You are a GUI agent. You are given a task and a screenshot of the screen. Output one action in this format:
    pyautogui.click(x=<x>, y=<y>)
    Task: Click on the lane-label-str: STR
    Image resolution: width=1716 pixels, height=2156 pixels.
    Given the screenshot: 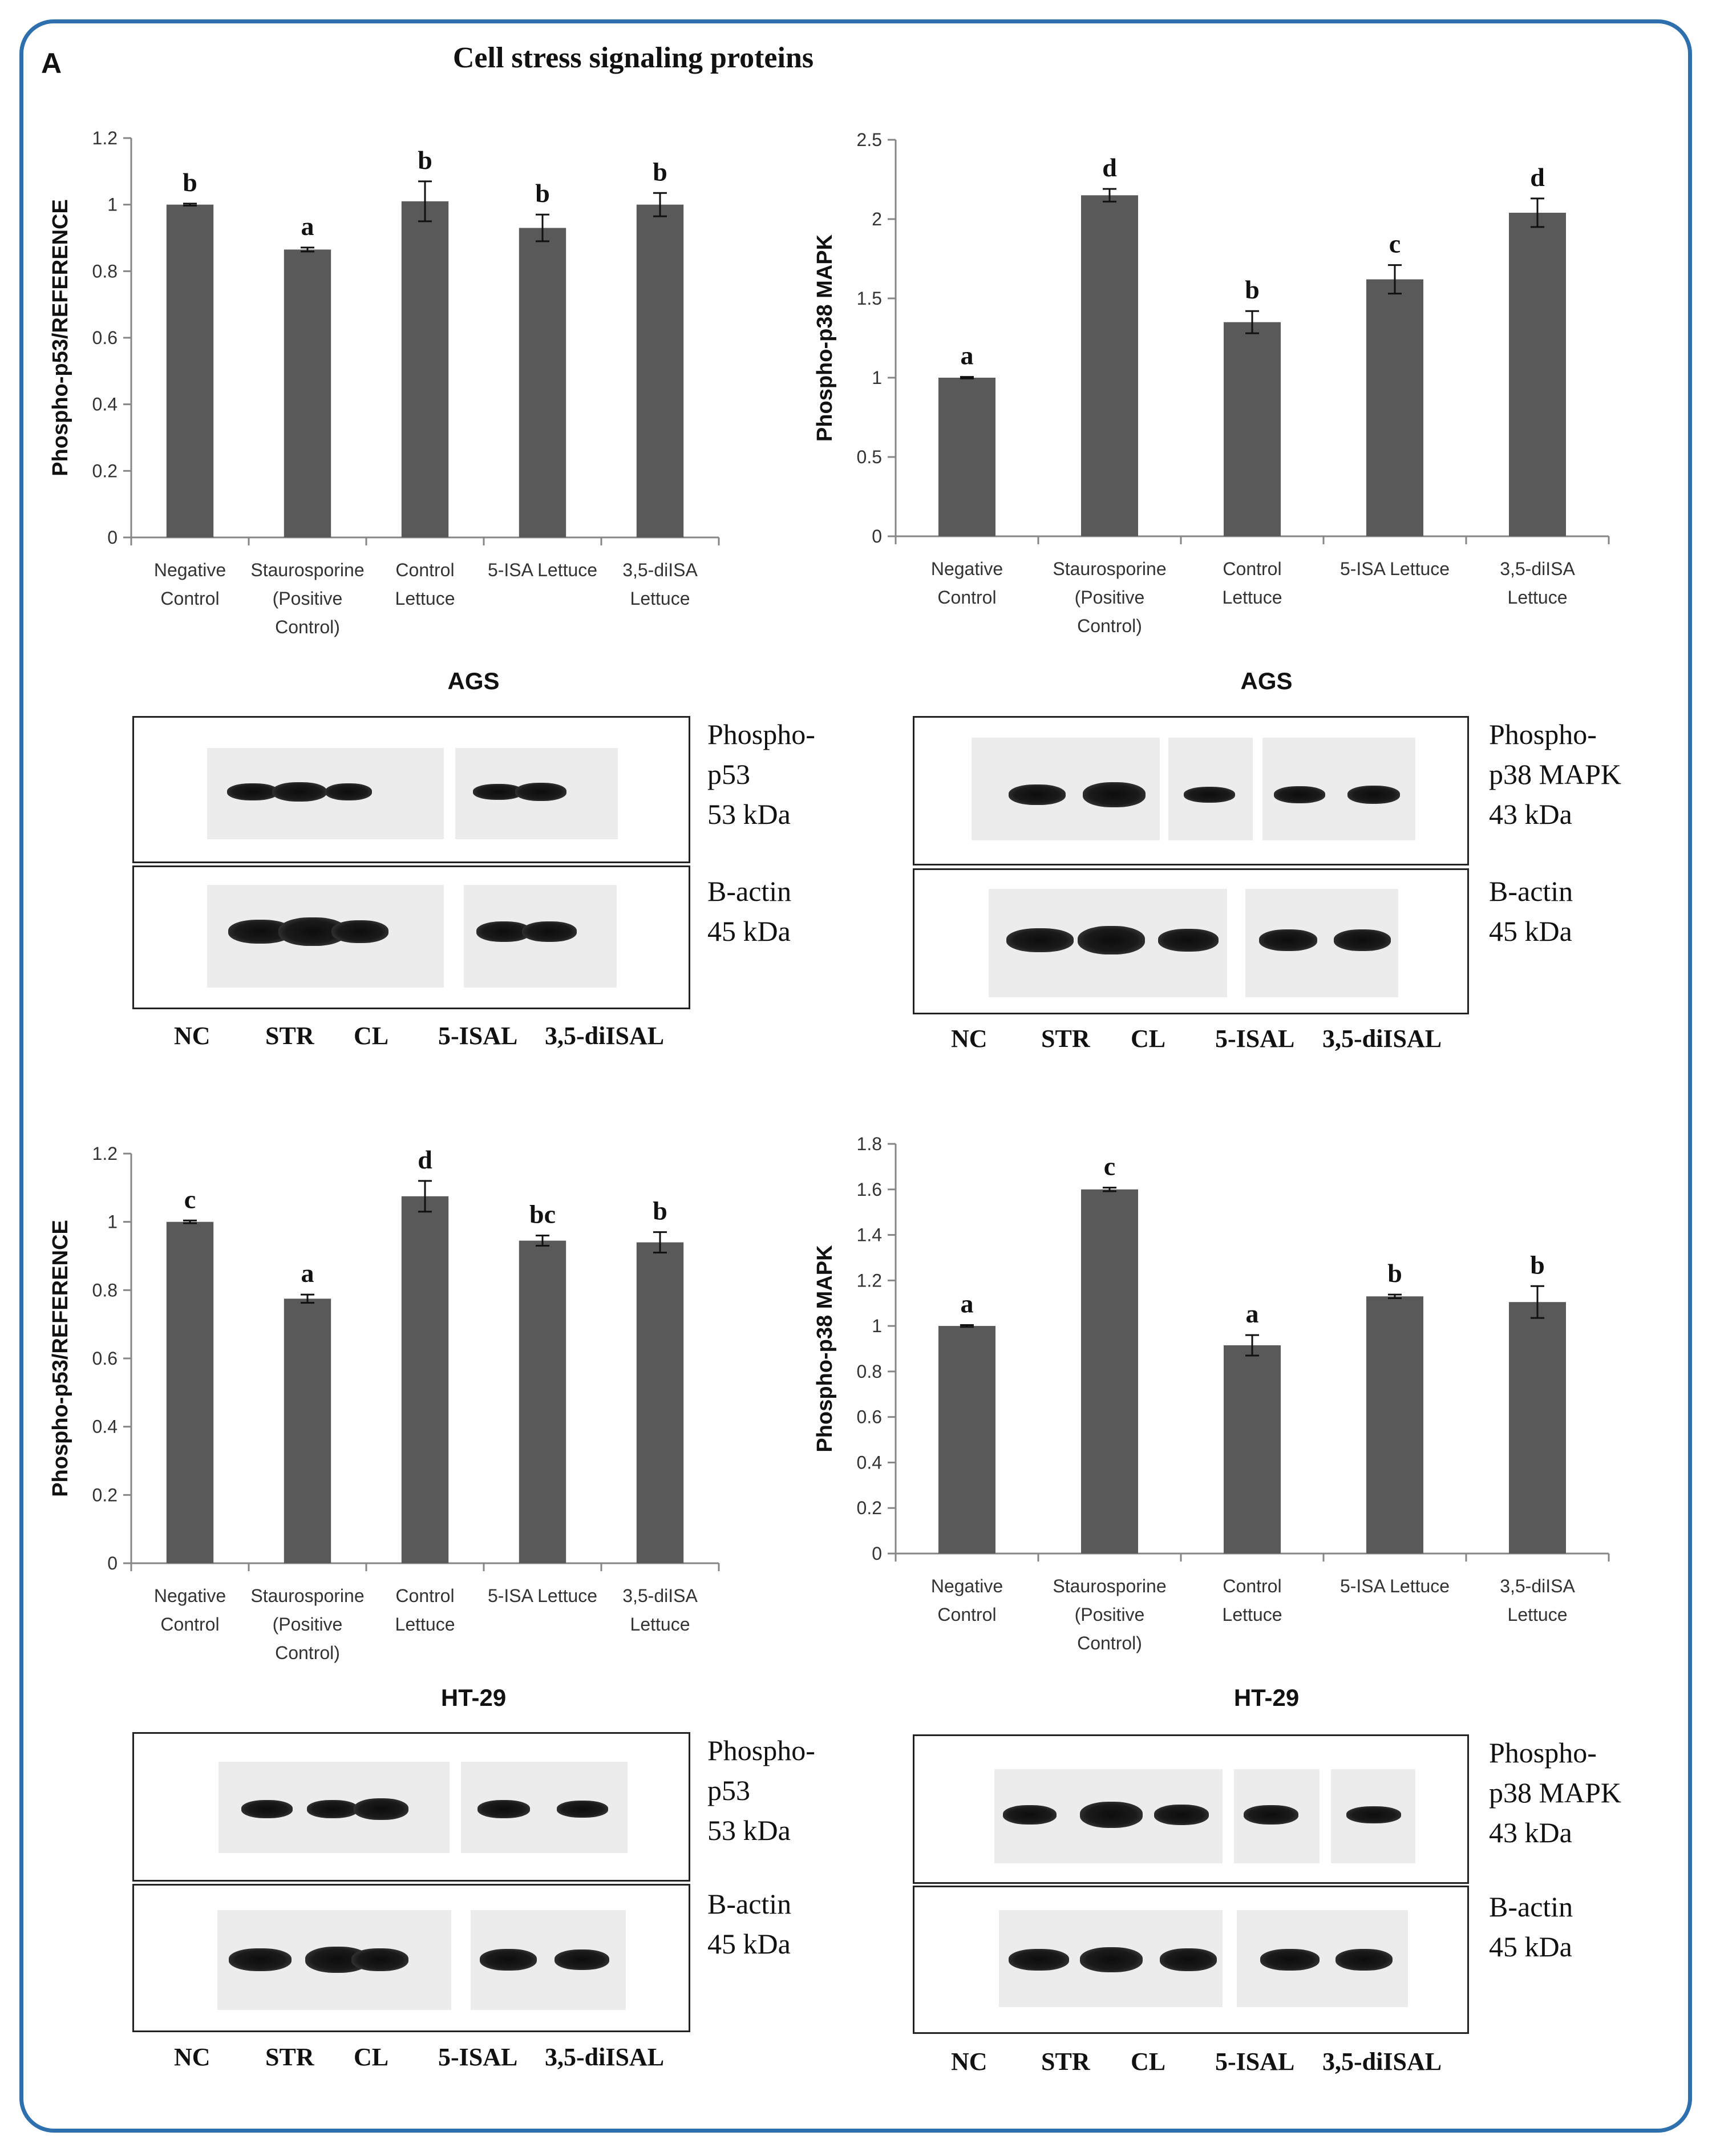 What is the action you would take?
    pyautogui.click(x=1065, y=1039)
    